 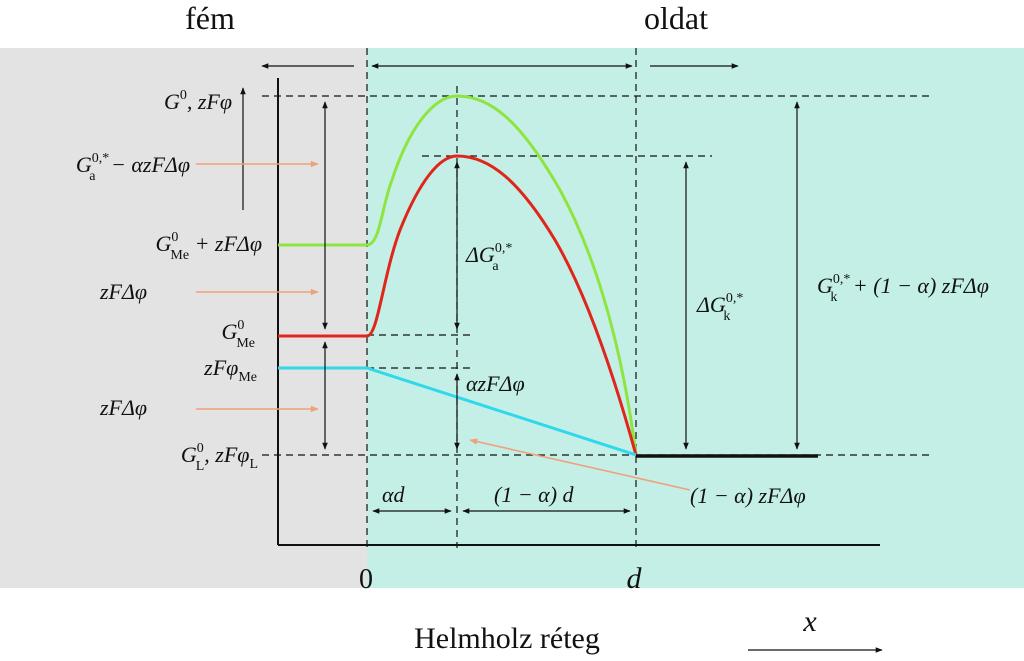 What do you see at coordinates (635, 578) in the screenshot?
I see `x-d-label: d` at bounding box center [635, 578].